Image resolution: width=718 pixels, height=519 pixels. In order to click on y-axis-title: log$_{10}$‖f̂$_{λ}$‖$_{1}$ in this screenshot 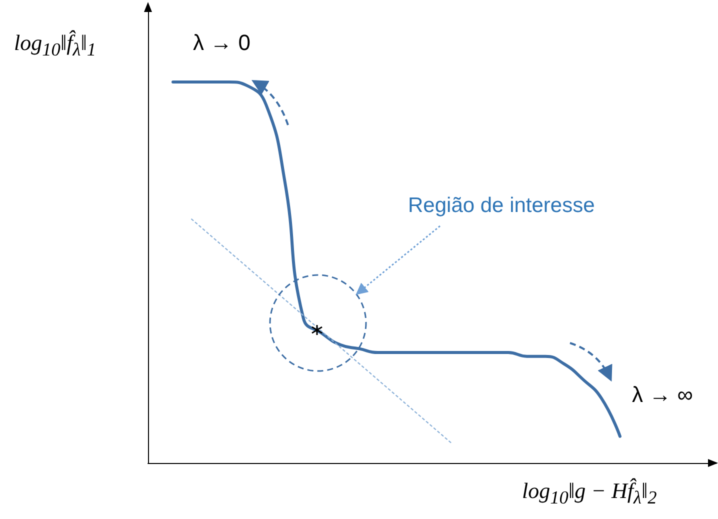, I will do `click(55, 45)`.